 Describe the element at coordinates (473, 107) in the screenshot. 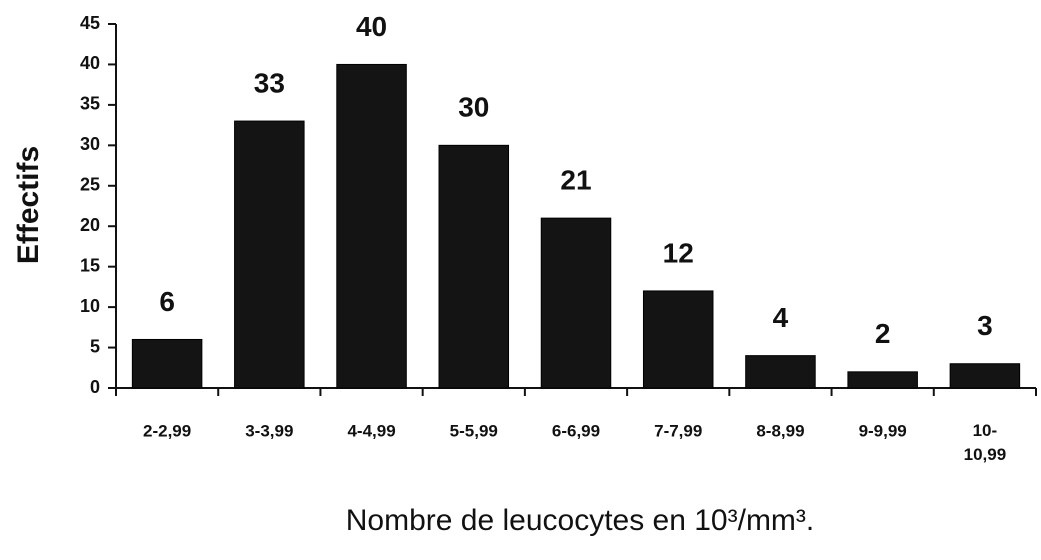

I see `value-label: 30` at that location.